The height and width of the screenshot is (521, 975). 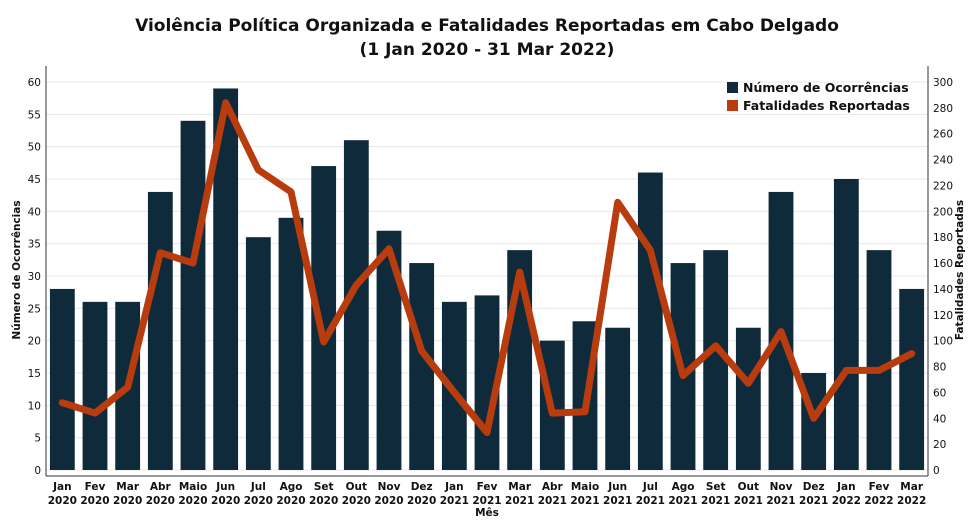 What do you see at coordinates (748, 487) in the screenshot?
I see `x-tick-month-21: Out` at bounding box center [748, 487].